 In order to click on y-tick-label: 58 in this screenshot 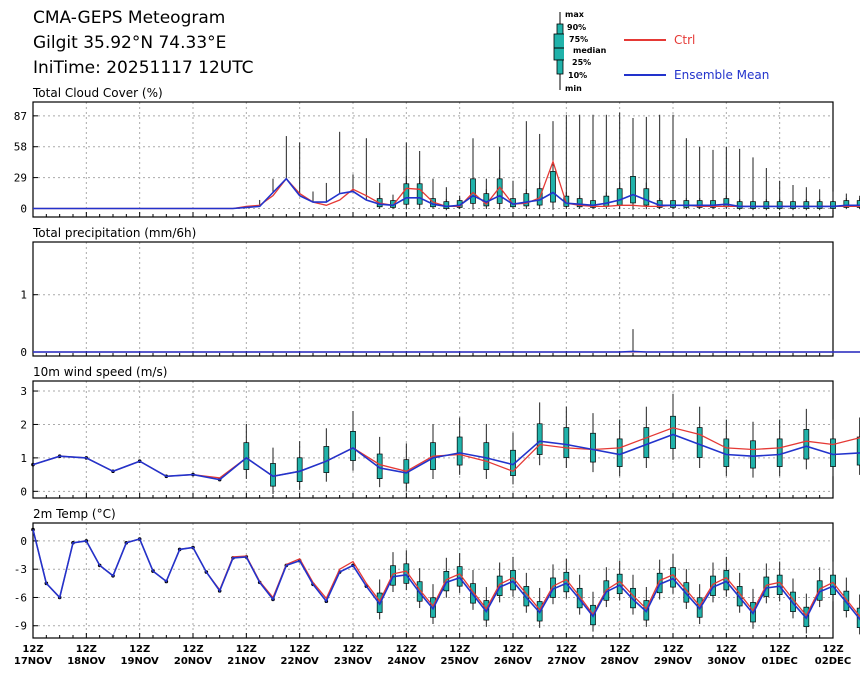, I will do `click(20, 147)`.